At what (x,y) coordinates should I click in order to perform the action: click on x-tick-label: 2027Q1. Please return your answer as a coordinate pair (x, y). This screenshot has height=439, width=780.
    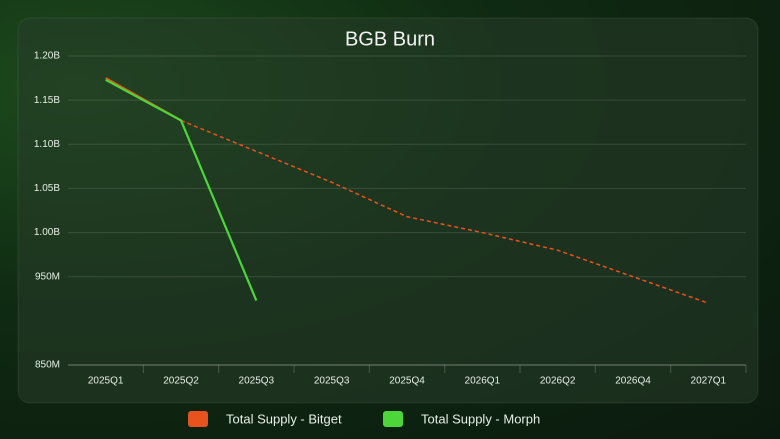
    Looking at the image, I should click on (709, 381).